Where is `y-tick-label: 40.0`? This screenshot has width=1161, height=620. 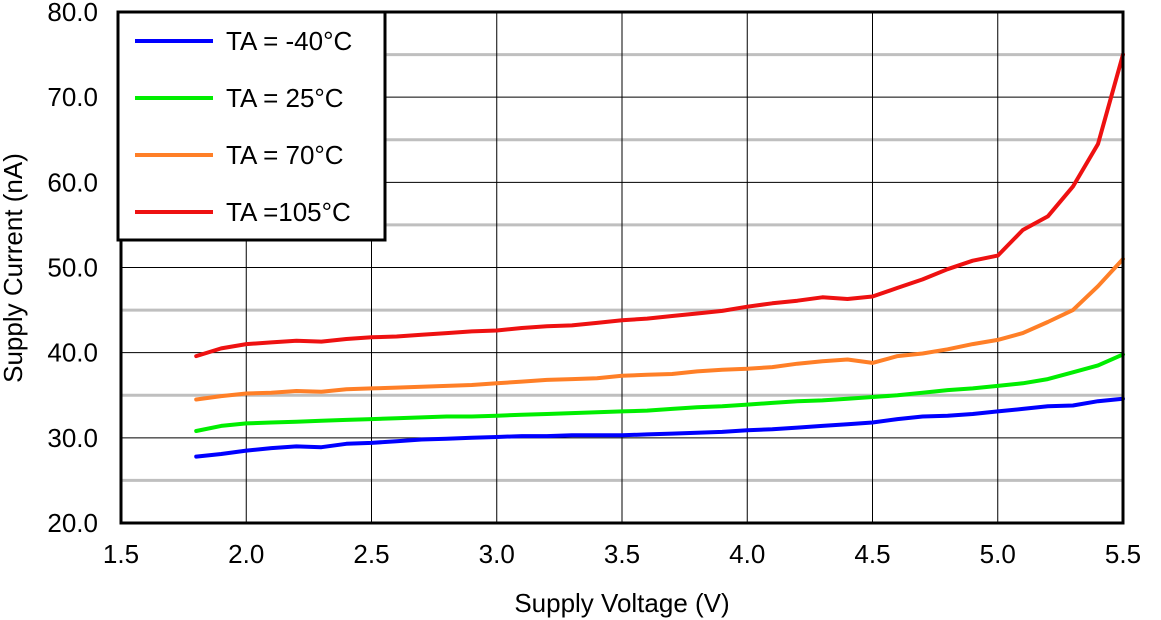 y-tick-label: 40.0 is located at coordinates (72, 353).